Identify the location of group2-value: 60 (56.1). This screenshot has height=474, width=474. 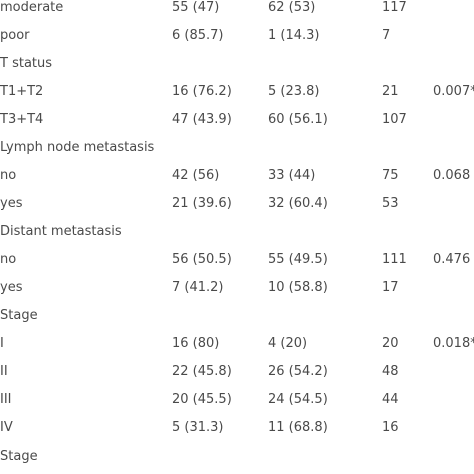
(298, 119).